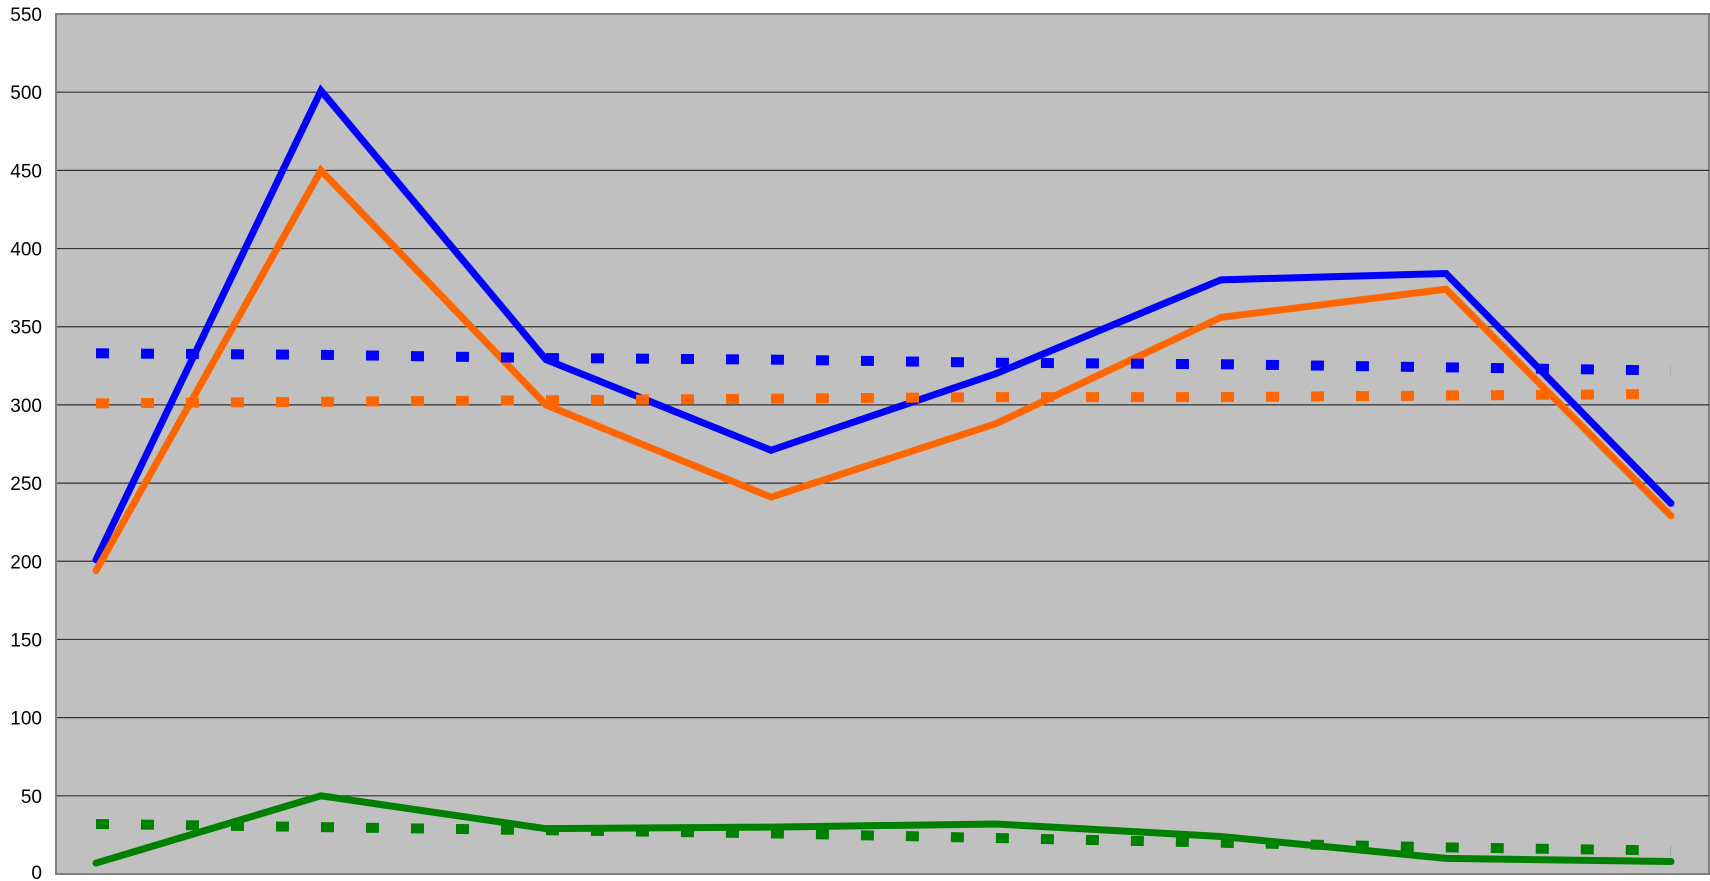 This screenshot has height=881, width=1710. Describe the element at coordinates (26, 443) in the screenshot. I see `y-axis-tick-labels: 0 50 100 150 200 250 300 350 400 450 500 550` at that location.